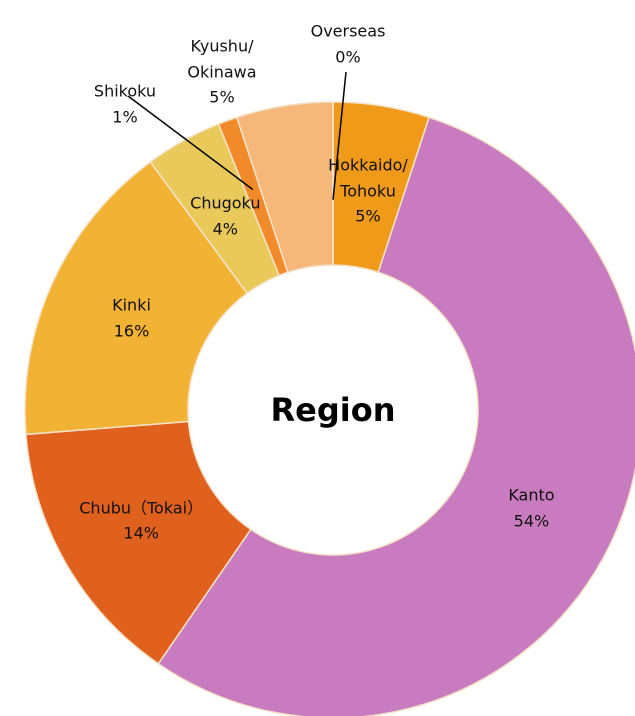  I want to click on category-label: Kanto, so click(531, 495).